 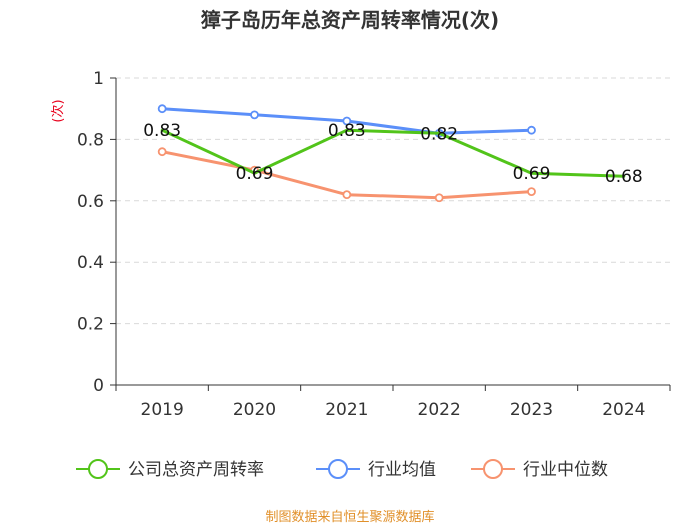 What do you see at coordinates (402, 470) in the screenshot?
I see `legend-label: 行业均值` at bounding box center [402, 470].